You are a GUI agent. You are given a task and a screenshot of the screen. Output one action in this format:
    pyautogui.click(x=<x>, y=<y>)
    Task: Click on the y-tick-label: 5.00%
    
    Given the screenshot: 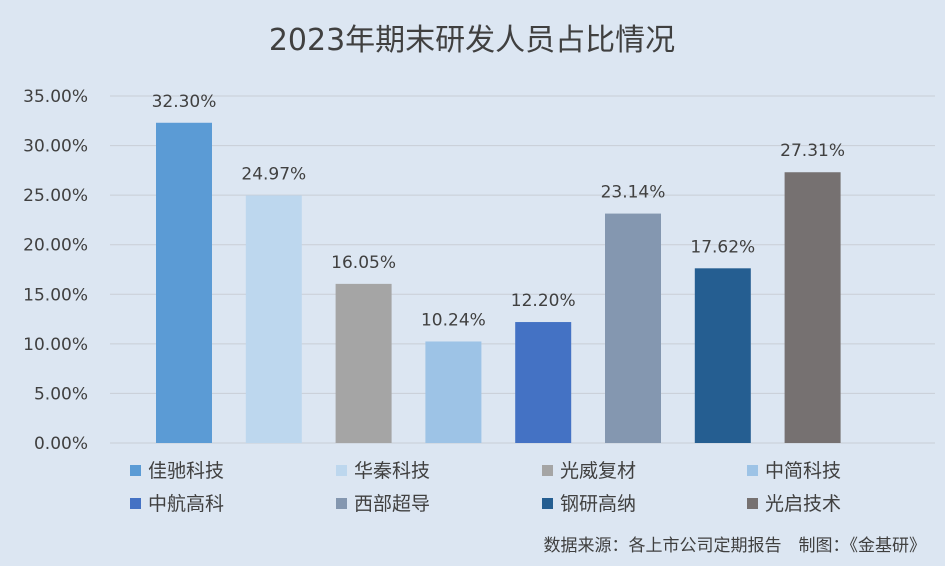 What is the action you would take?
    pyautogui.click(x=61, y=394)
    